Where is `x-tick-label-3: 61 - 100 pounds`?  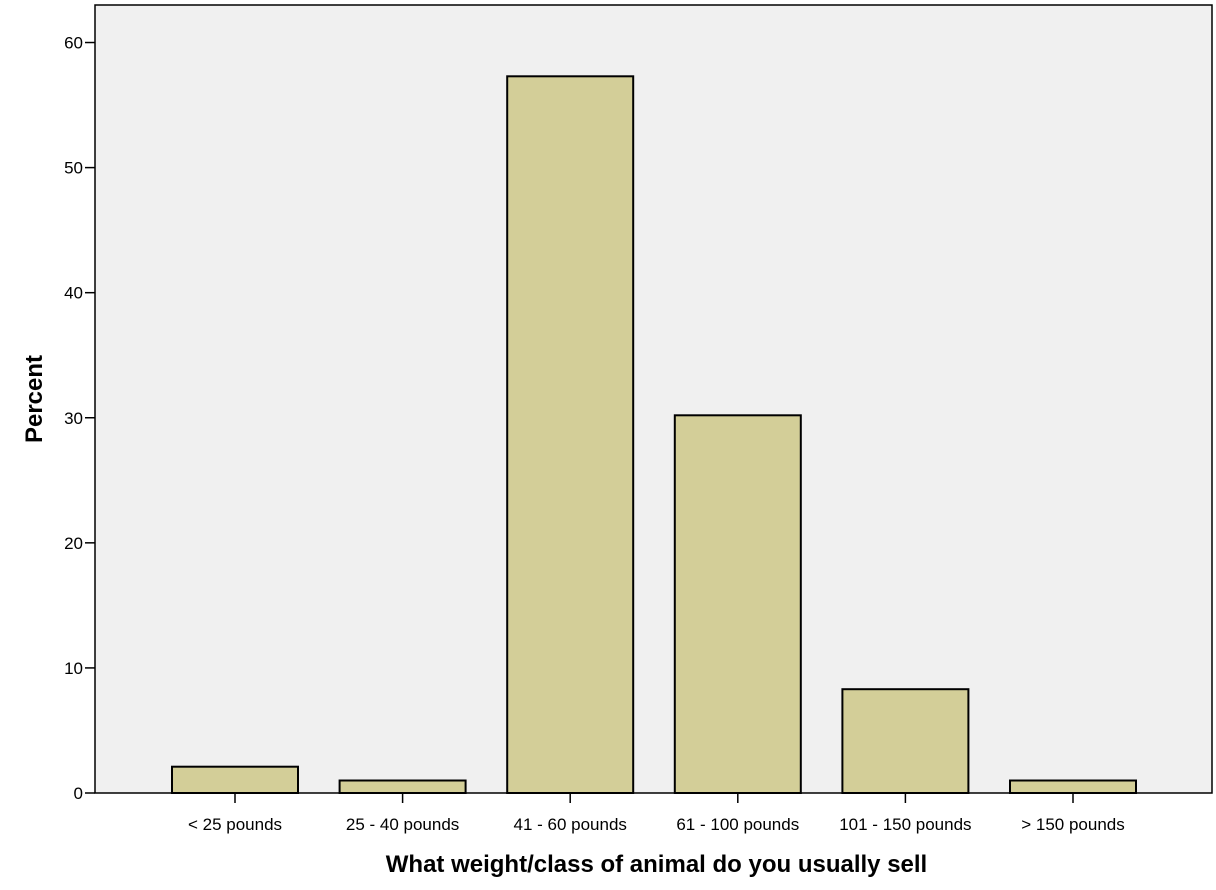
x-tick-label-3: 61 - 100 pounds is located at coordinates (737, 824).